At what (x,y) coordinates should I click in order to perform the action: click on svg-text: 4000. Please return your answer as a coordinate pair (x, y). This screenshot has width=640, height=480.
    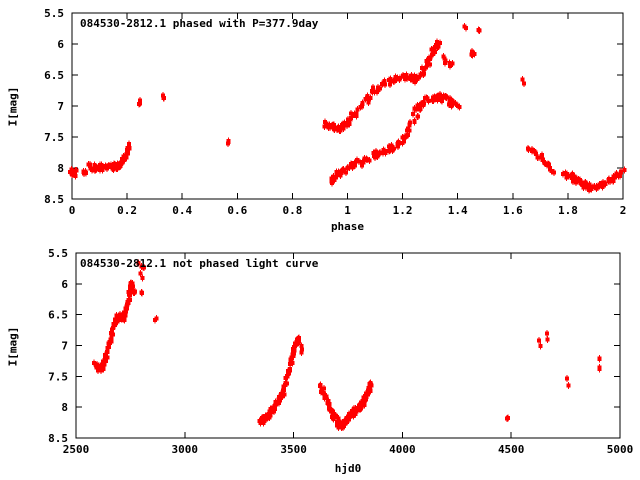
    Looking at the image, I should click on (402, 449).